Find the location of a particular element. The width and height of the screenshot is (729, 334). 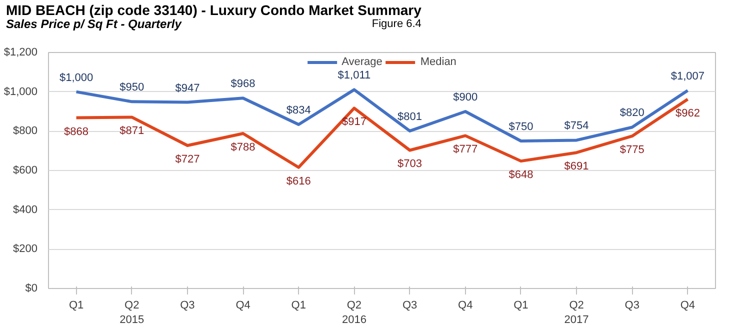

data-label: $962 is located at coordinates (687, 113).